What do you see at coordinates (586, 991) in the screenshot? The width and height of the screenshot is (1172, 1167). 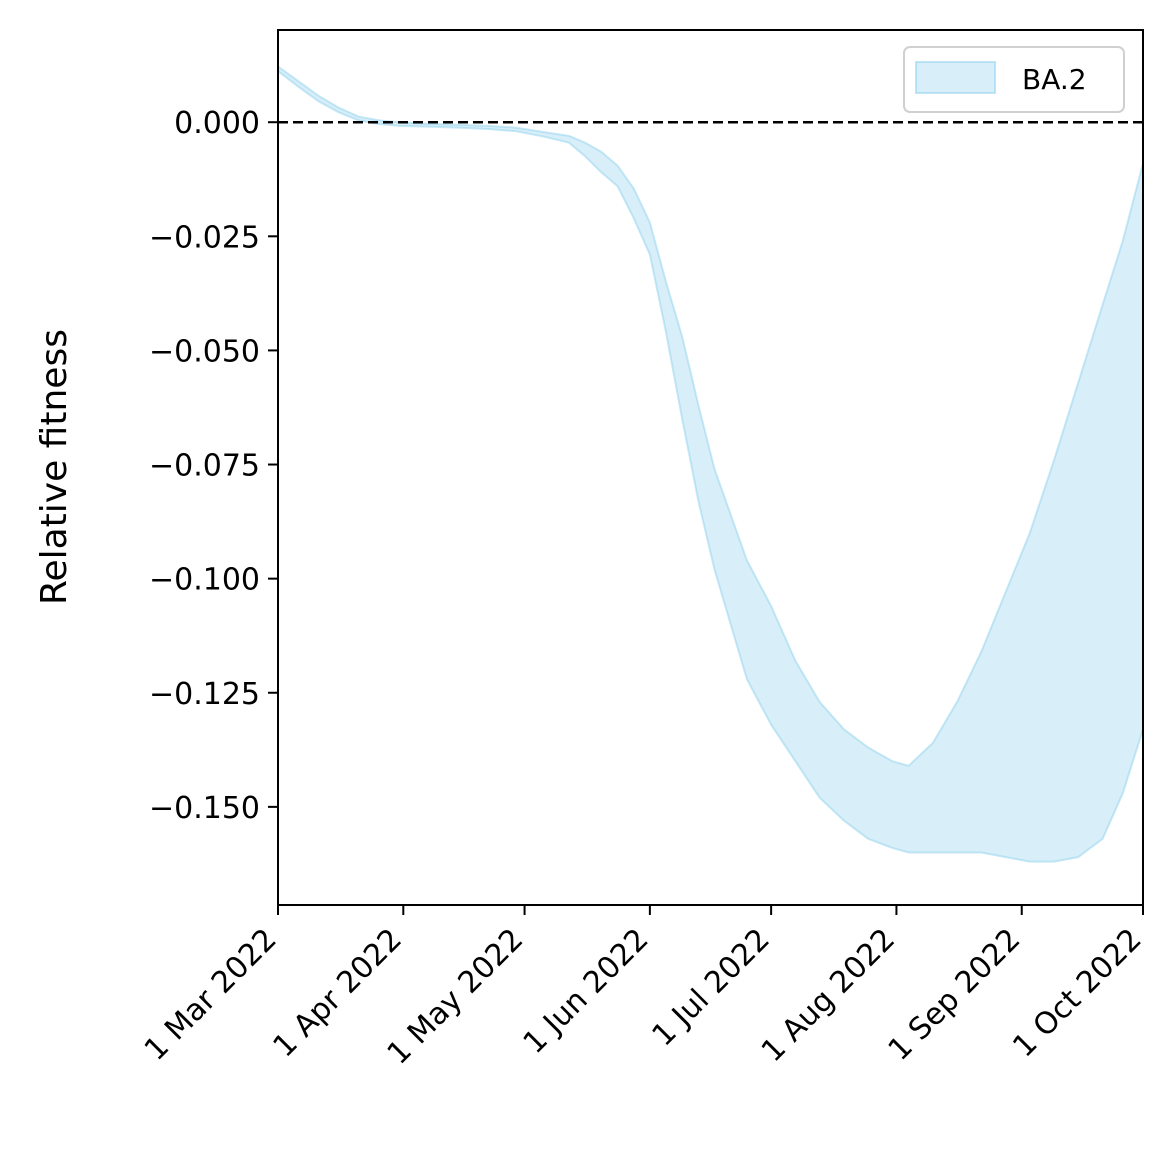 I see `x-tick-label: 1 Jun 2022` at bounding box center [586, 991].